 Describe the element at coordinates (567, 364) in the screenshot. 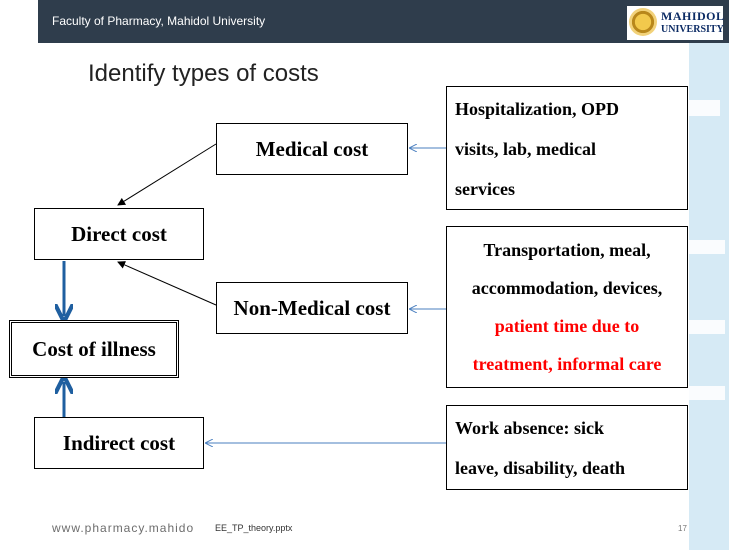

I see `non-medical-desc-highlight-line: treatment, informal care` at that location.